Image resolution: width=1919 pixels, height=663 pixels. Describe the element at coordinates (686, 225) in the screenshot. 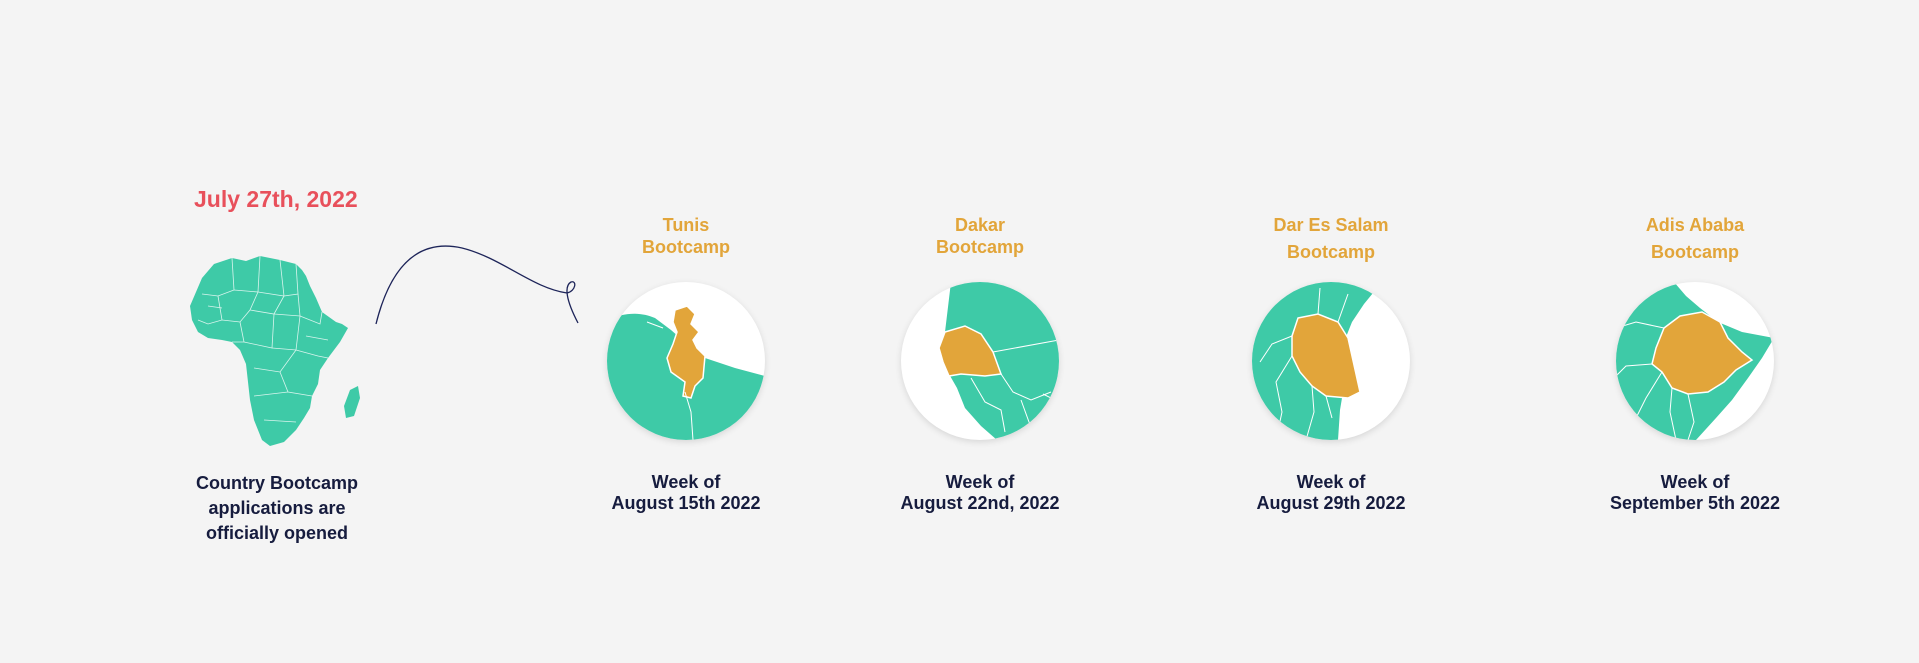

I see `bootcamp-city: Tunis` at that location.